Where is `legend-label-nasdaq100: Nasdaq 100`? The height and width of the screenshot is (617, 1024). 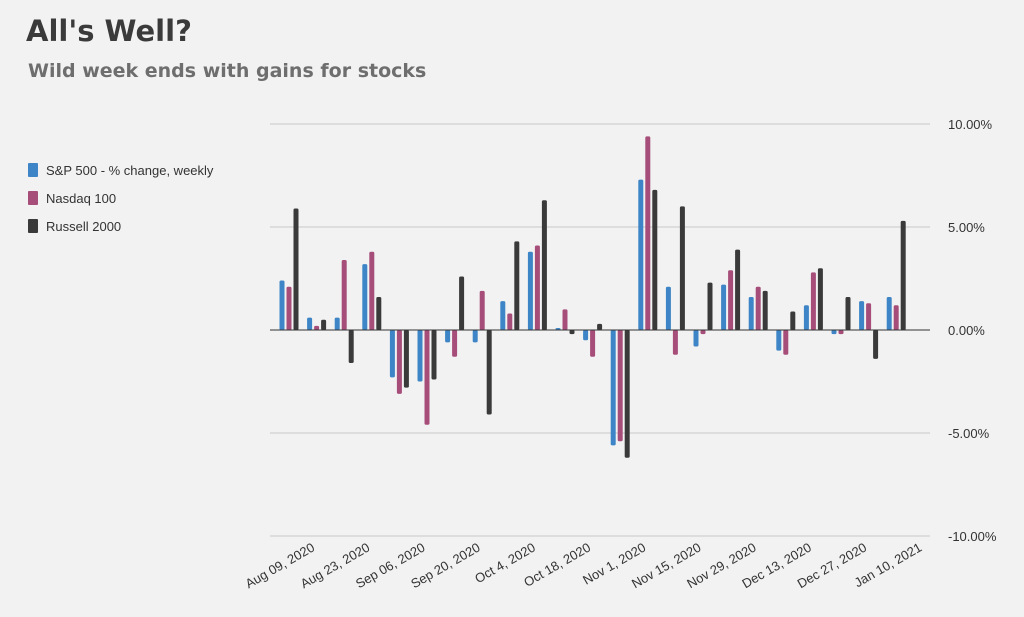
legend-label-nasdaq100: Nasdaq 100 is located at coordinates (81, 198).